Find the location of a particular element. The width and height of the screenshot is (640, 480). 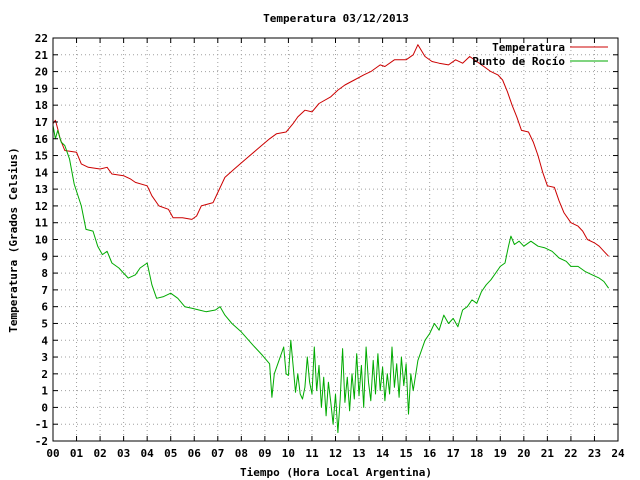

y-tick-label: 3 is located at coordinates (44, 357).